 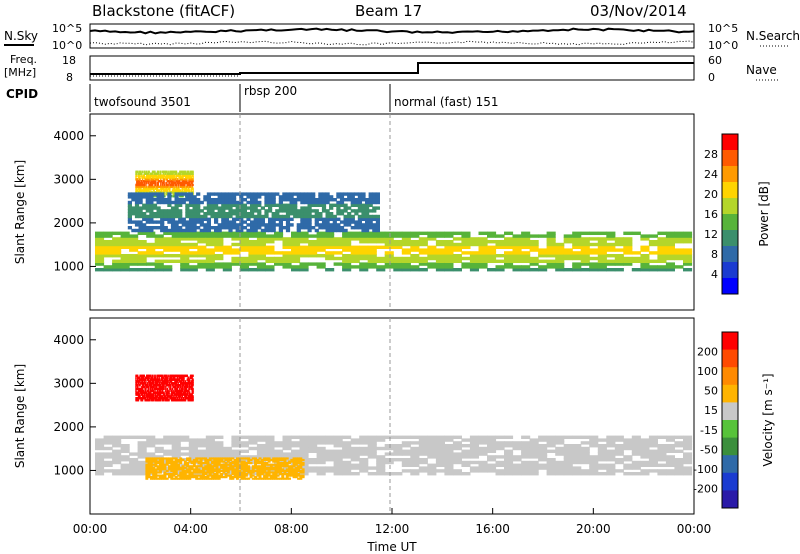 What do you see at coordinates (21, 36) in the screenshot?
I see `nsky-label: N.Sky` at bounding box center [21, 36].